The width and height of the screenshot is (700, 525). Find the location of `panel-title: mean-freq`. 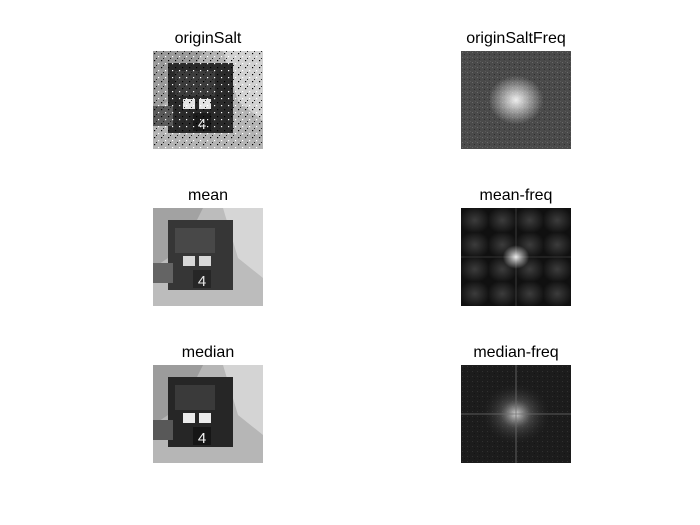

panel-title: mean-freq is located at coordinates (516, 195).